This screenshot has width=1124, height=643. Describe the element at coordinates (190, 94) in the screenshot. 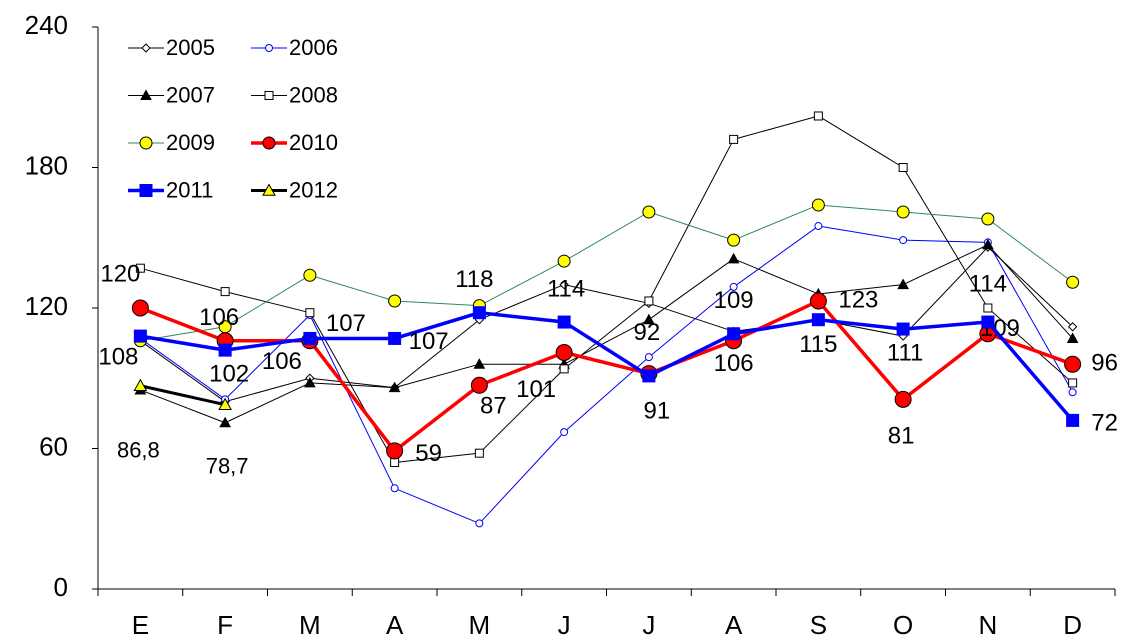

I see `legend-label: 2007` at that location.